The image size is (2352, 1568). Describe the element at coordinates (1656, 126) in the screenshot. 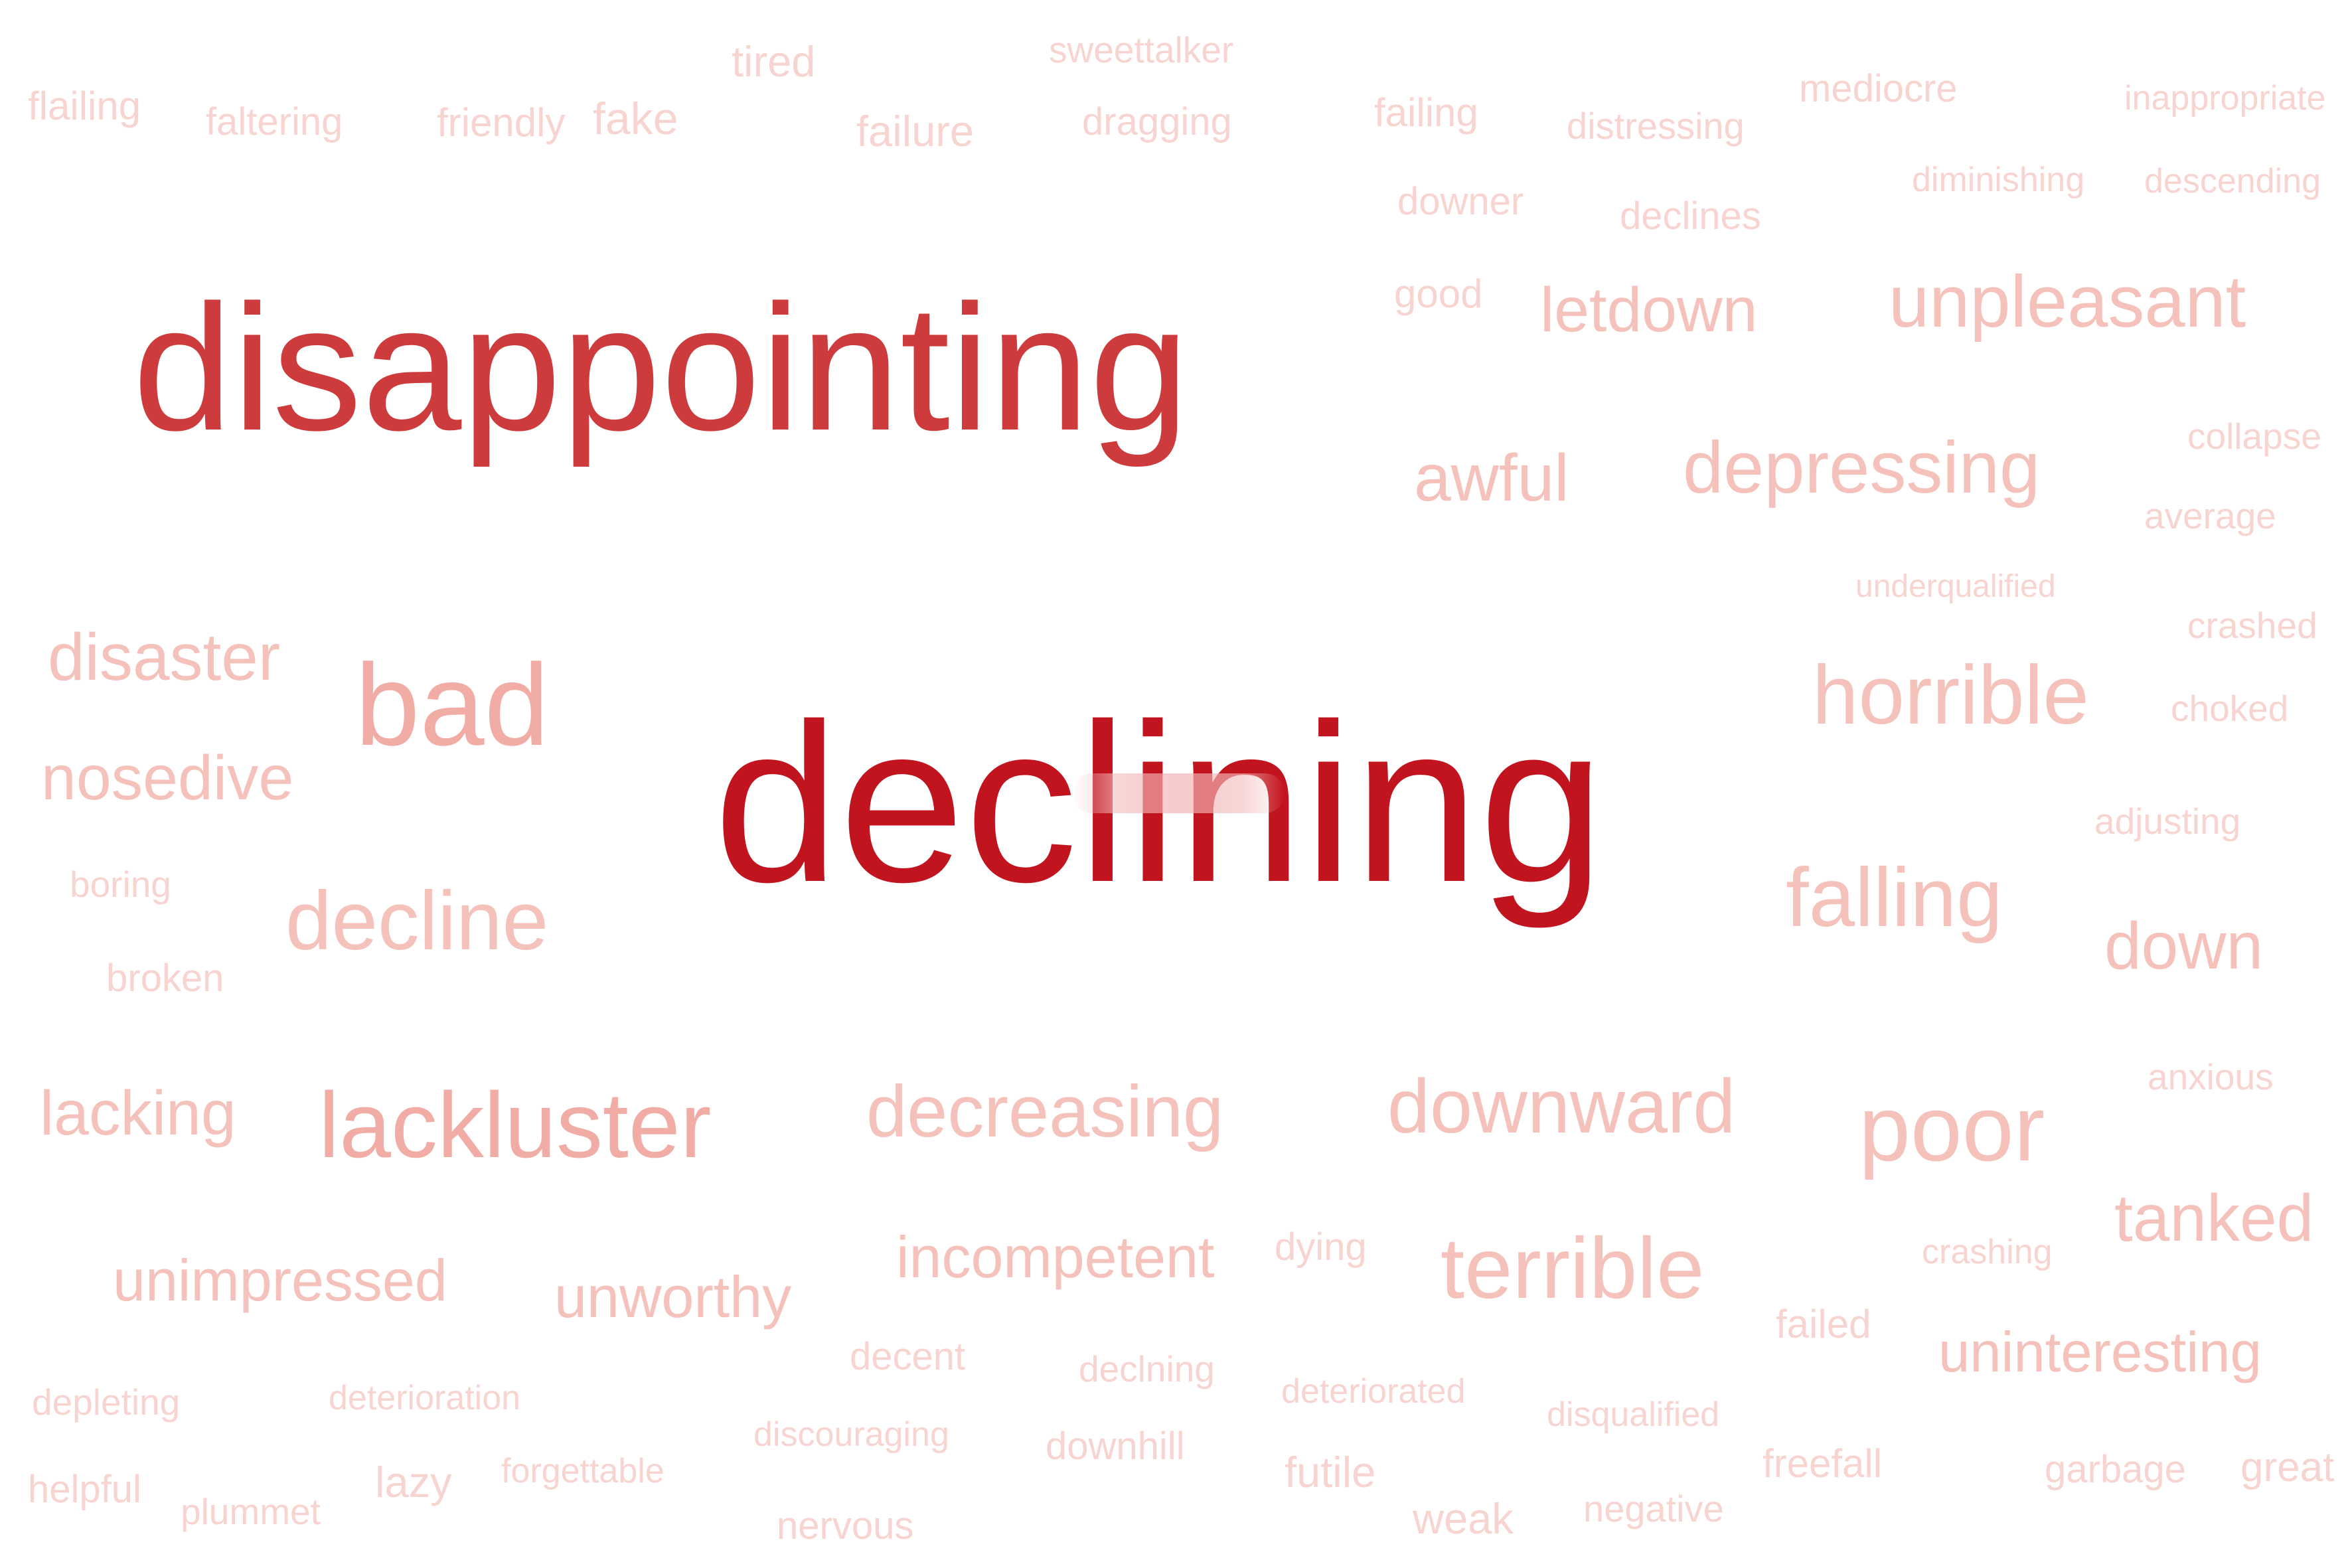

I see `word-distressing: distressing` at that location.